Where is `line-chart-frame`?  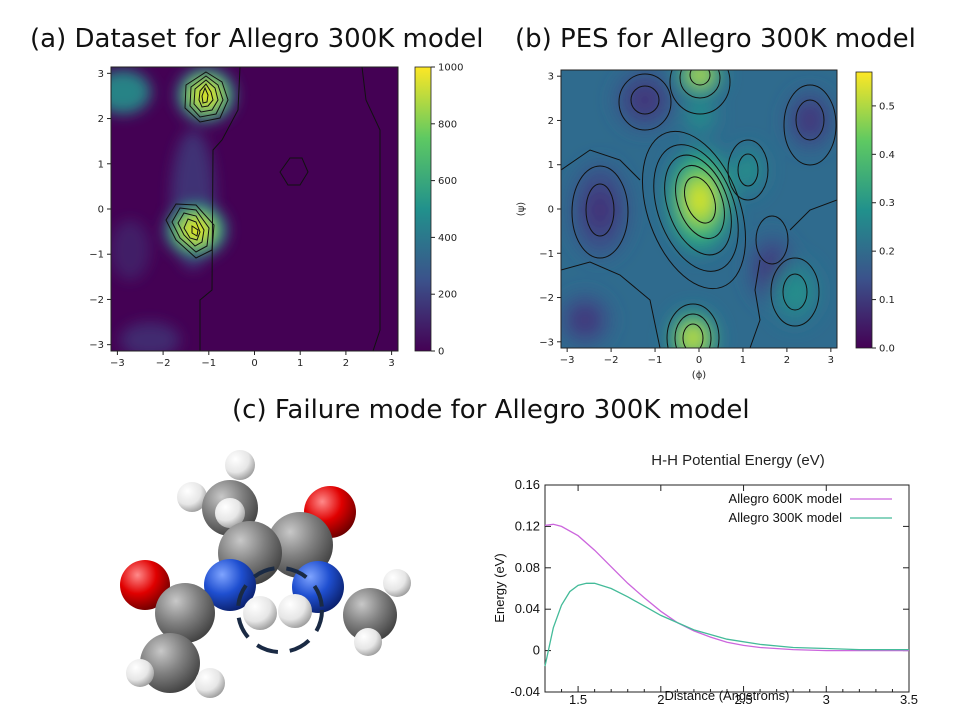 line-chart-frame is located at coordinates (727, 588).